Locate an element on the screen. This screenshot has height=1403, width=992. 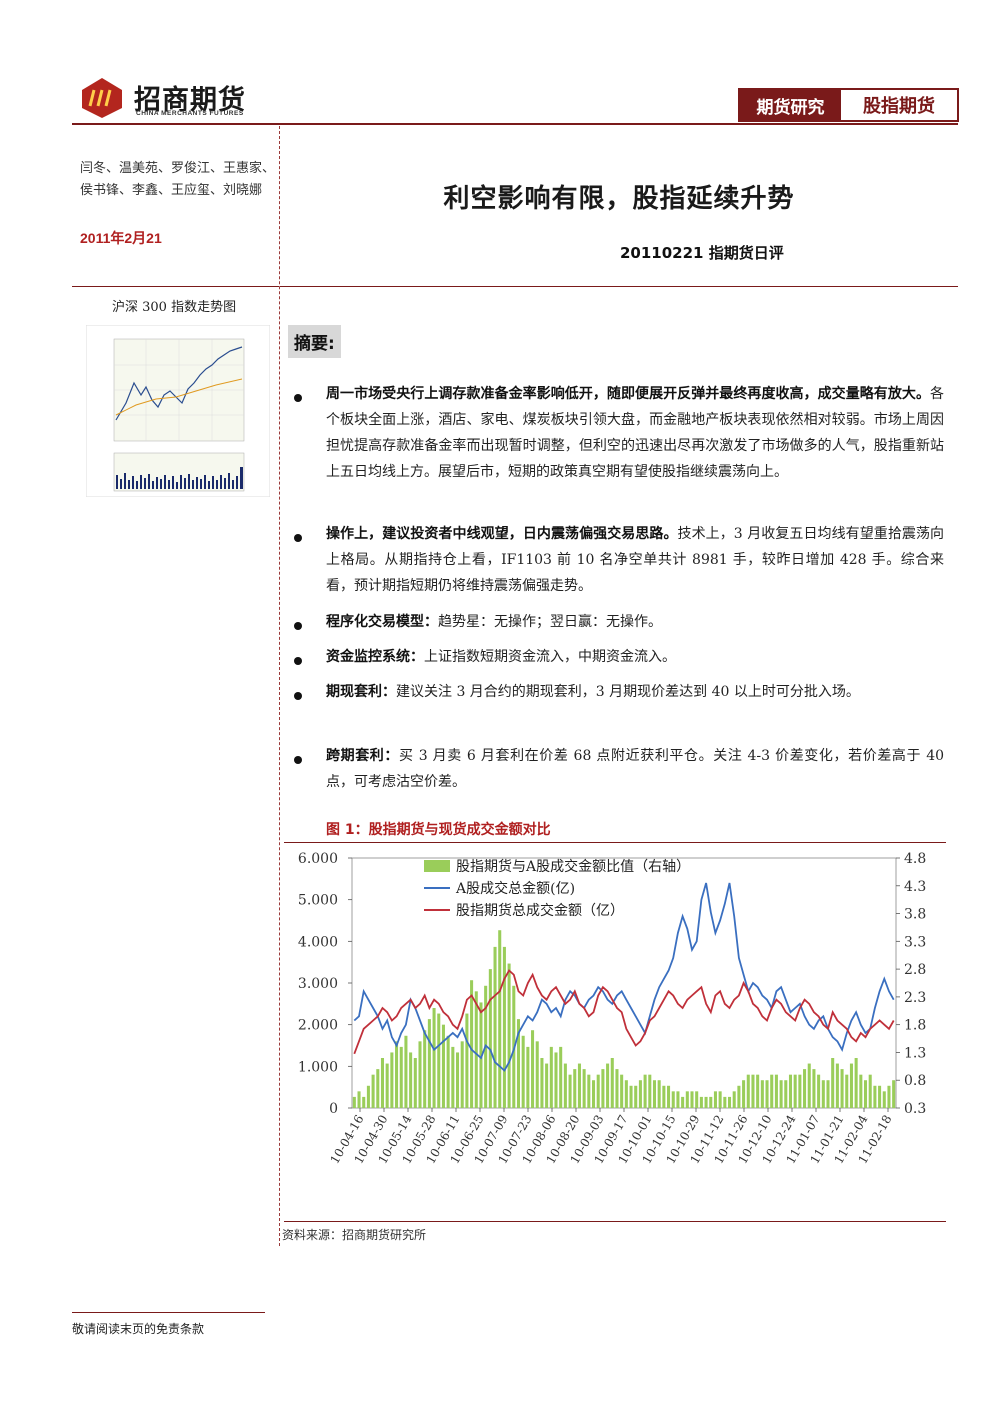
y-left-tick-label: 4.000 is located at coordinates (318, 942).